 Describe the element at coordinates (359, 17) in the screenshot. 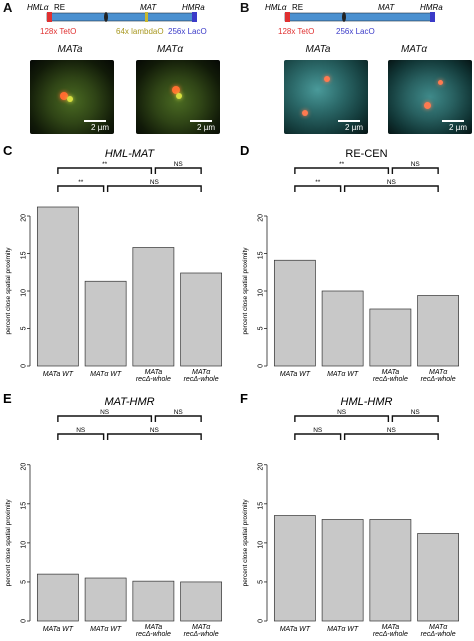

I see `chromosome-bar` at that location.